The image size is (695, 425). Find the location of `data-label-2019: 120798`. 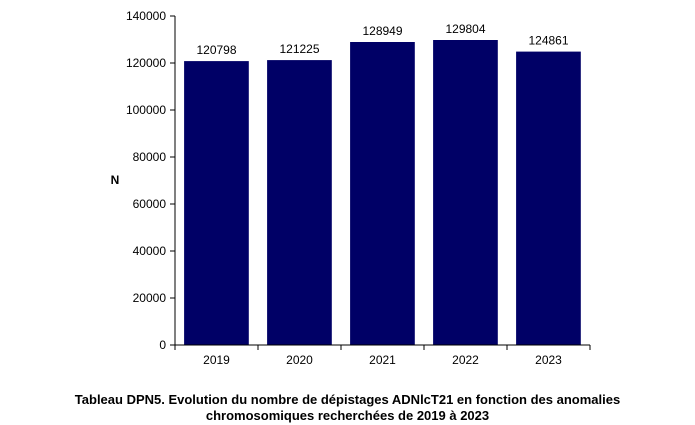

data-label-2019: 120798 is located at coordinates (216, 50).